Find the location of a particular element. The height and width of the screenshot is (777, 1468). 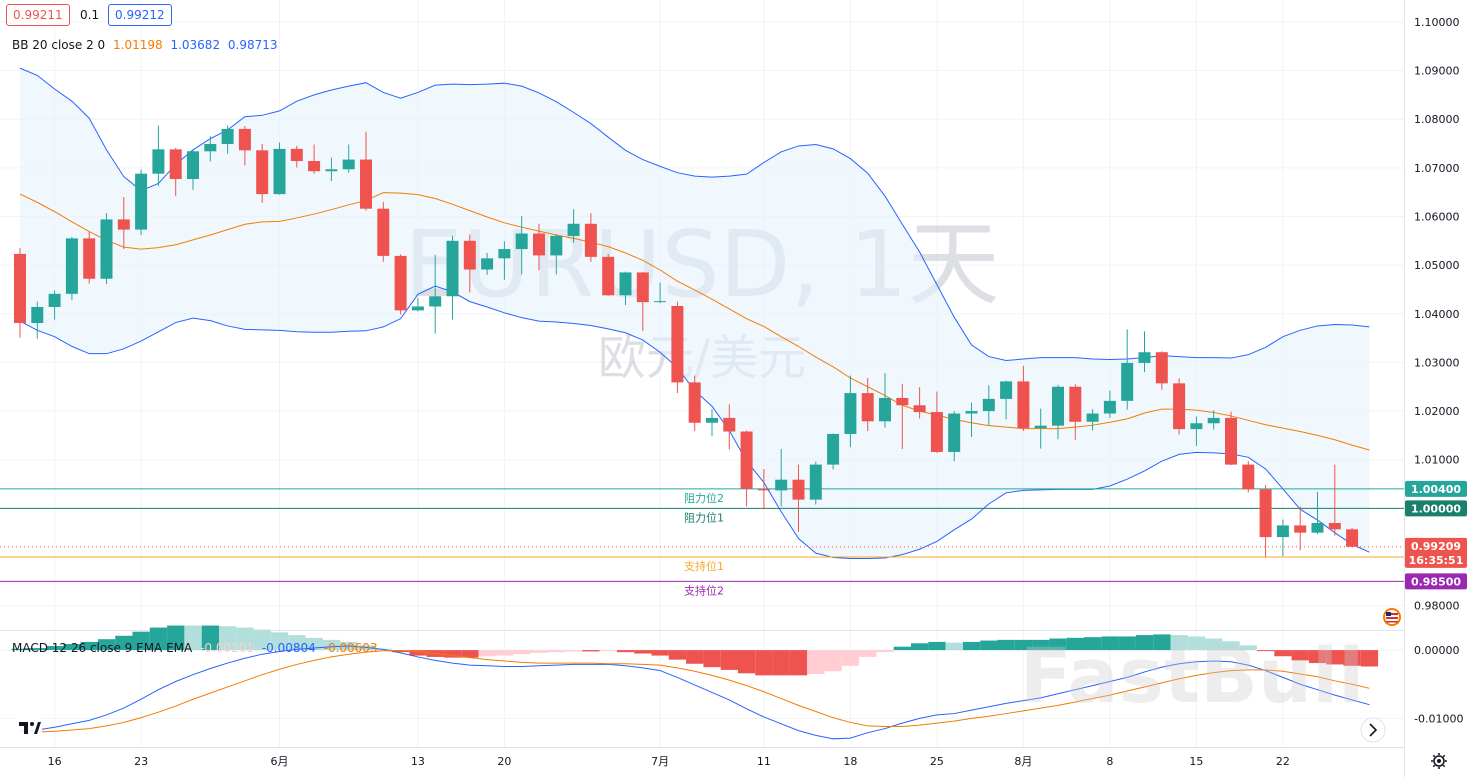

current-price-tag-text: 16:35:51 is located at coordinates (1436, 560).